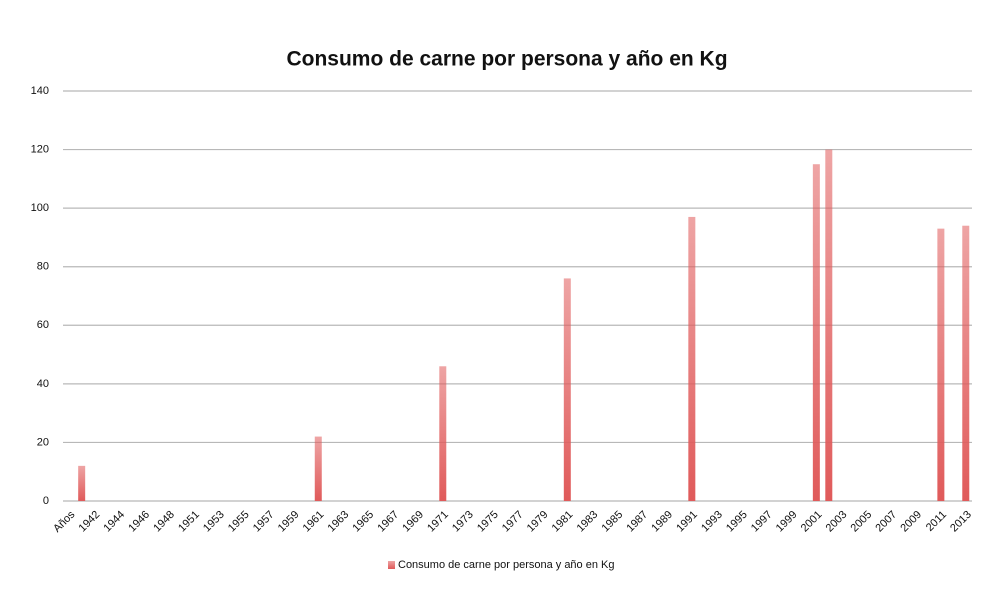 This screenshot has width=1000, height=600. Describe the element at coordinates (612, 522) in the screenshot. I see `x-tick-label: 1985` at that location.